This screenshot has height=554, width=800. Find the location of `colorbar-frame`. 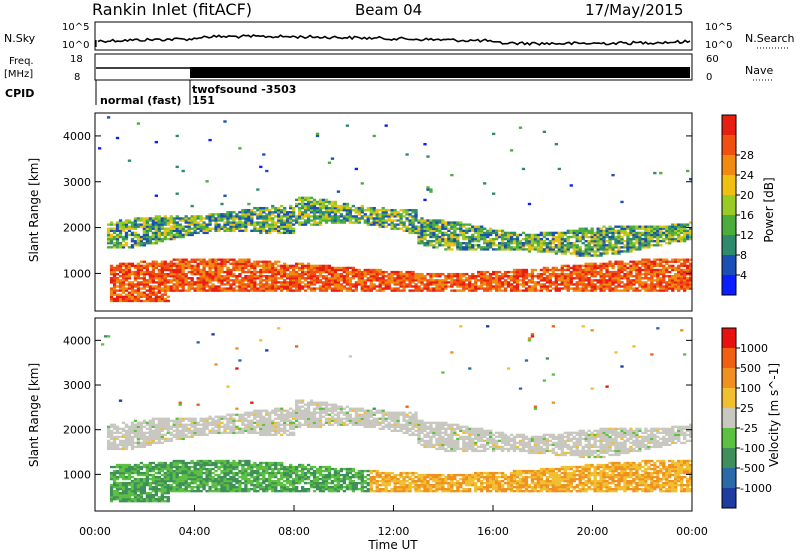

colorbar-frame is located at coordinates (729, 205).